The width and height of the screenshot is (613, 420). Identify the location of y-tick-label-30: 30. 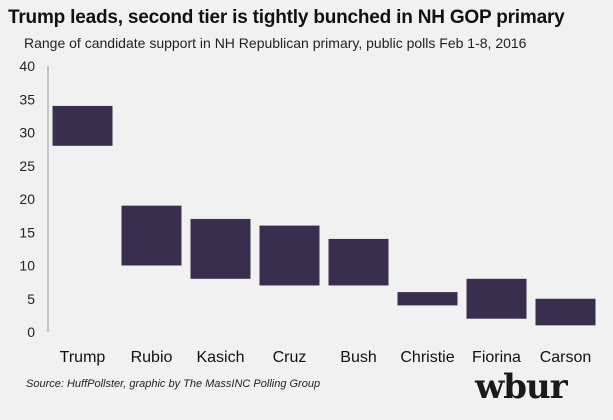
(27, 133).